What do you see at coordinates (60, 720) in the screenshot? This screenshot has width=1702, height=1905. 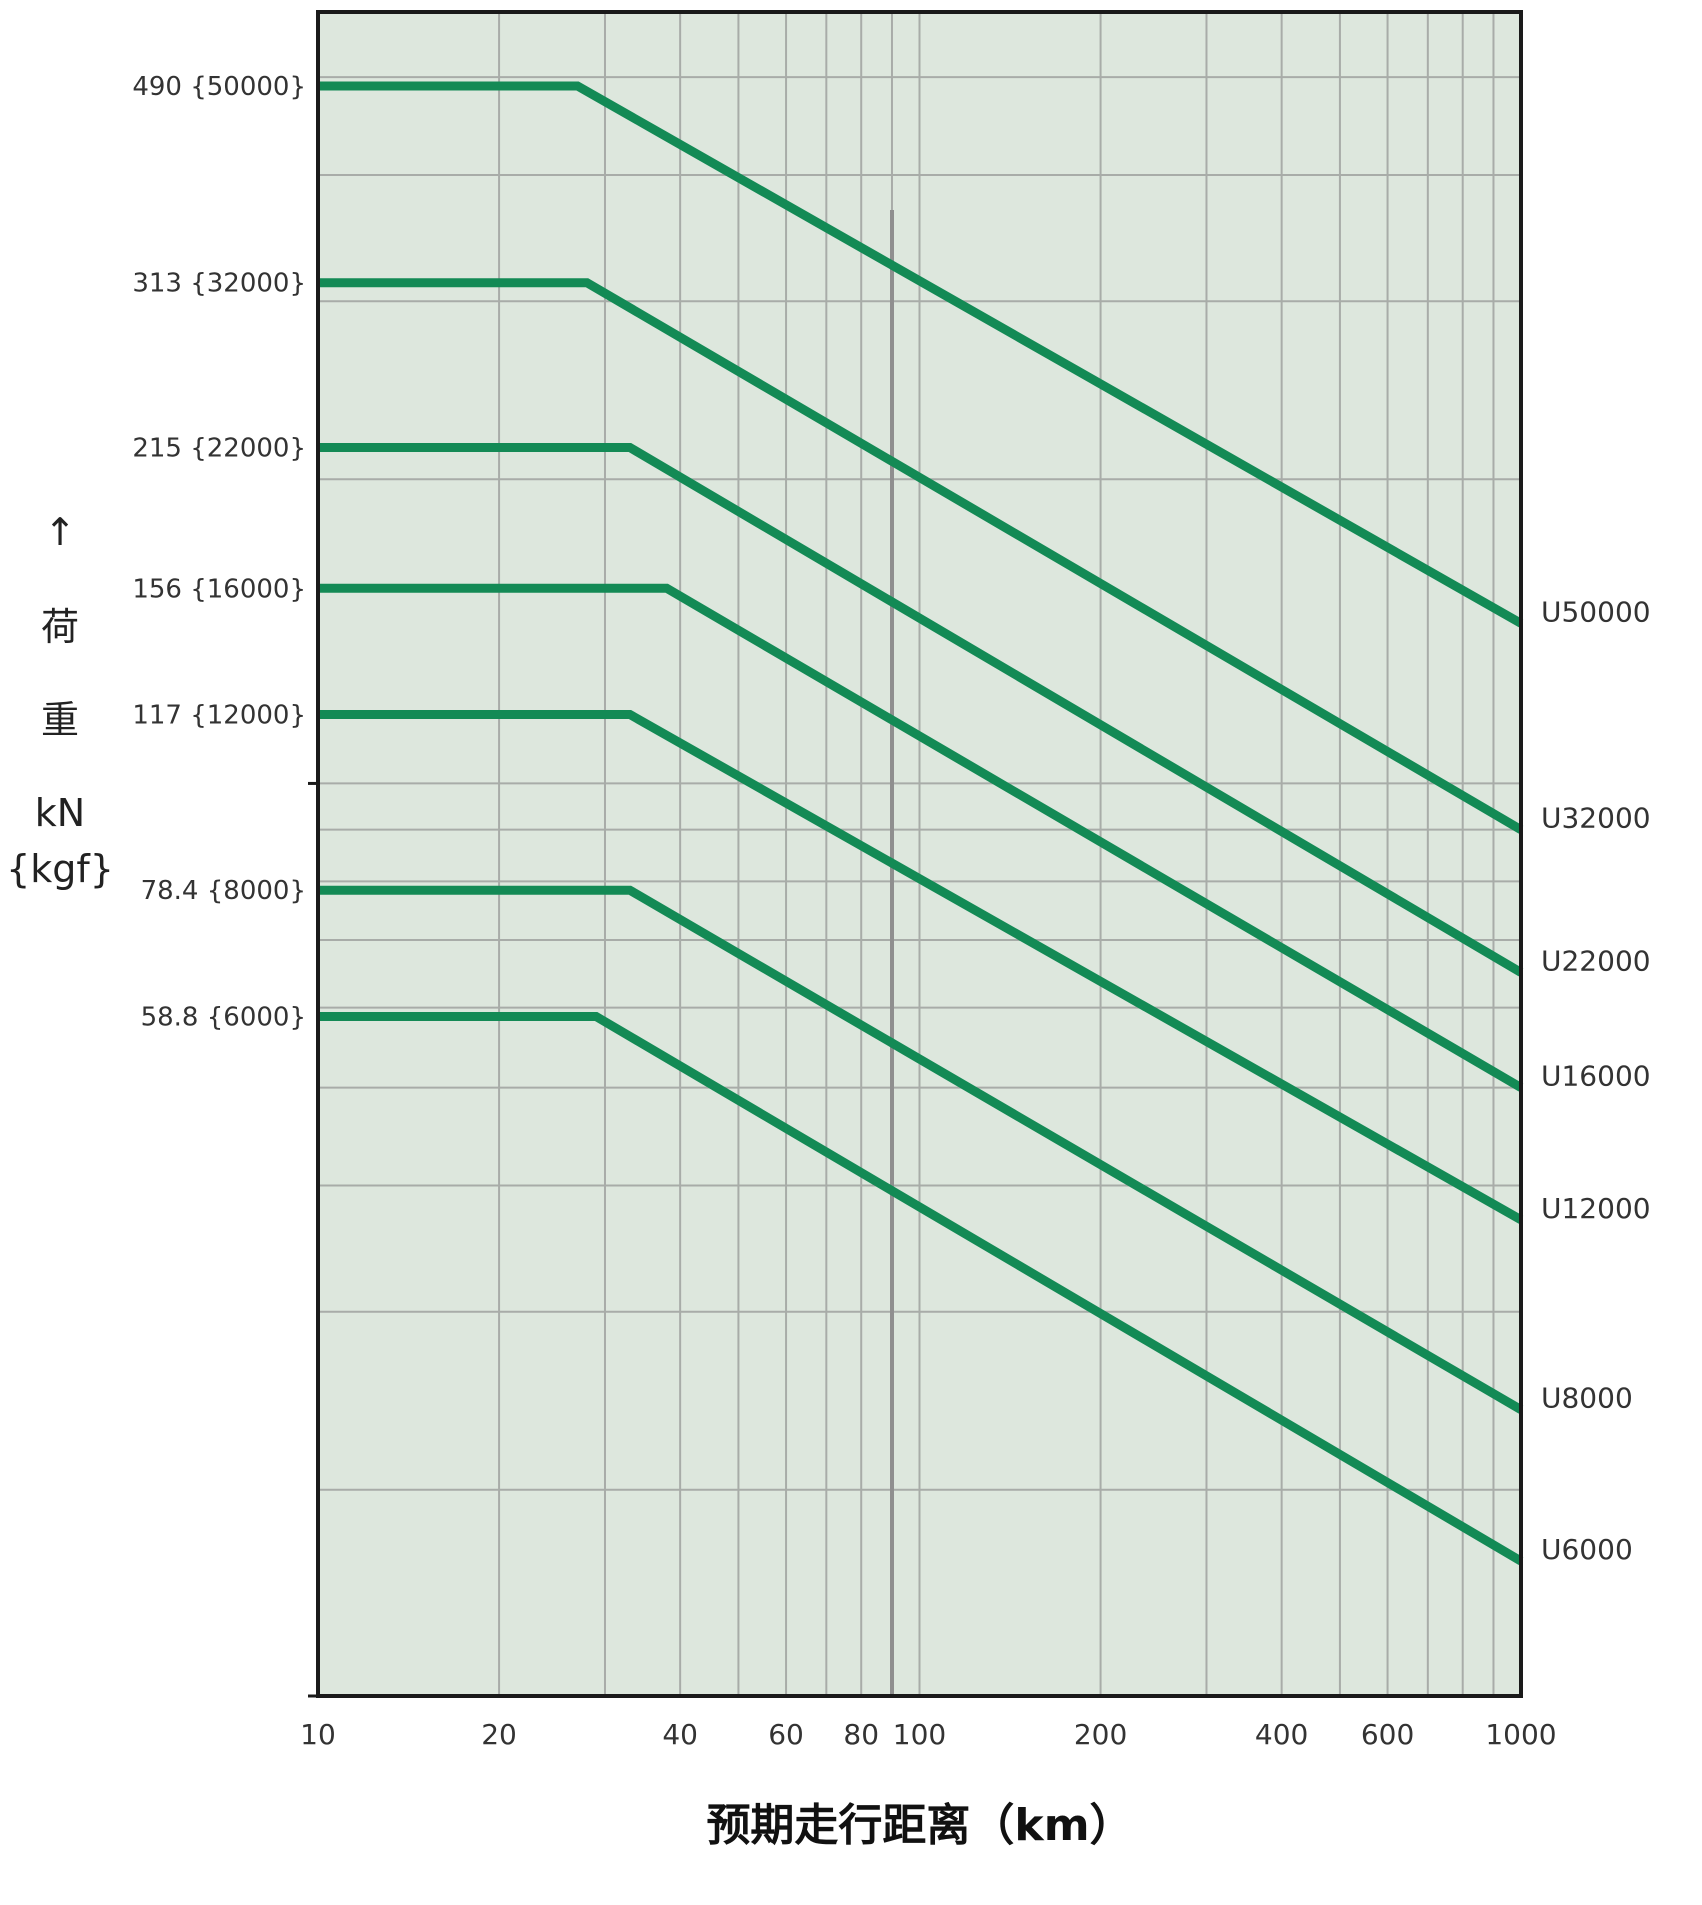 I see `y-axis-label-line-3: 重` at bounding box center [60, 720].